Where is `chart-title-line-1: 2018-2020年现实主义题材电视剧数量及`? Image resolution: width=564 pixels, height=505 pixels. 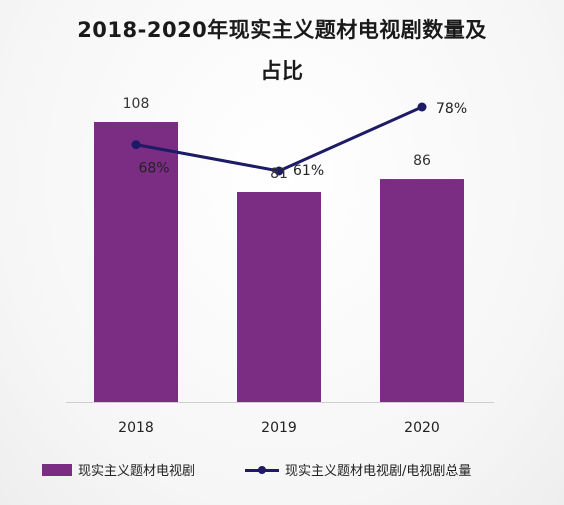
chart-title-line-1: 2018-2020年现实主义题材电视剧数量及 is located at coordinates (282, 30).